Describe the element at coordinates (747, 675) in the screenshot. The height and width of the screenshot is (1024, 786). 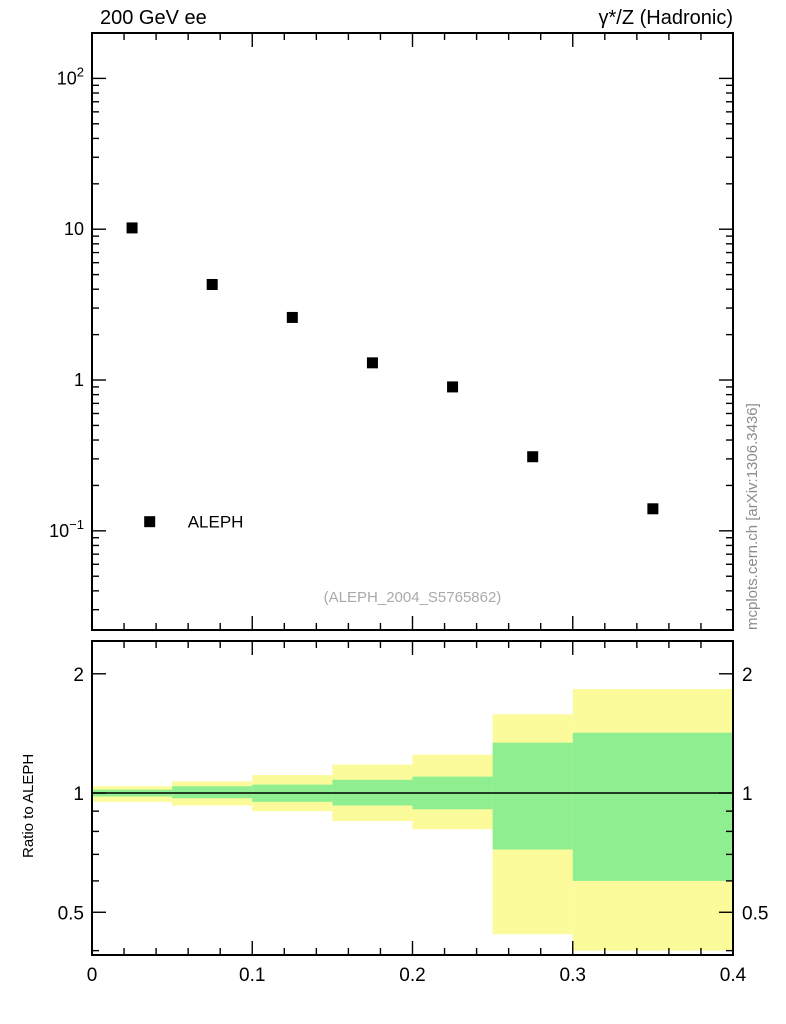
I see `ratio-tick-label-right: 2` at that location.